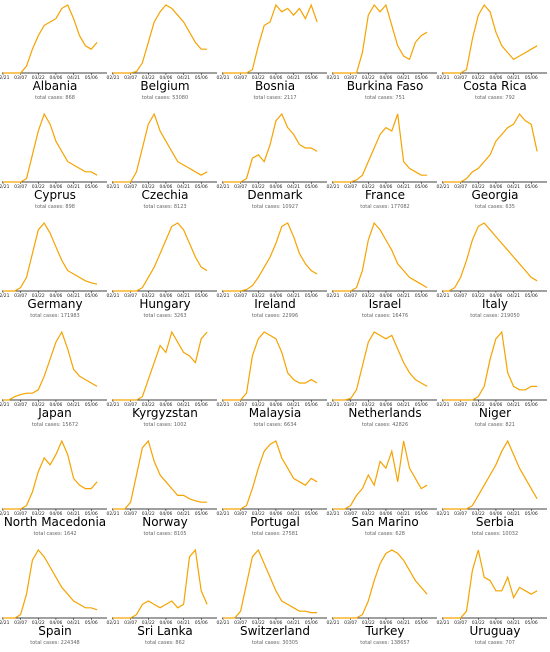 The image size is (550, 652). I want to click on panel-title: Switzerland, so click(275, 631).